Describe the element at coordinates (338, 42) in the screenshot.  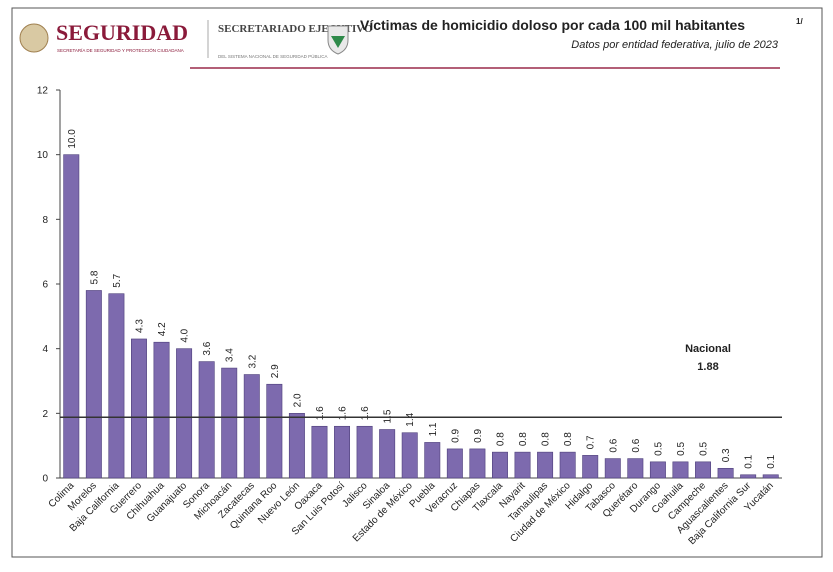
I see `shield-detail` at that location.